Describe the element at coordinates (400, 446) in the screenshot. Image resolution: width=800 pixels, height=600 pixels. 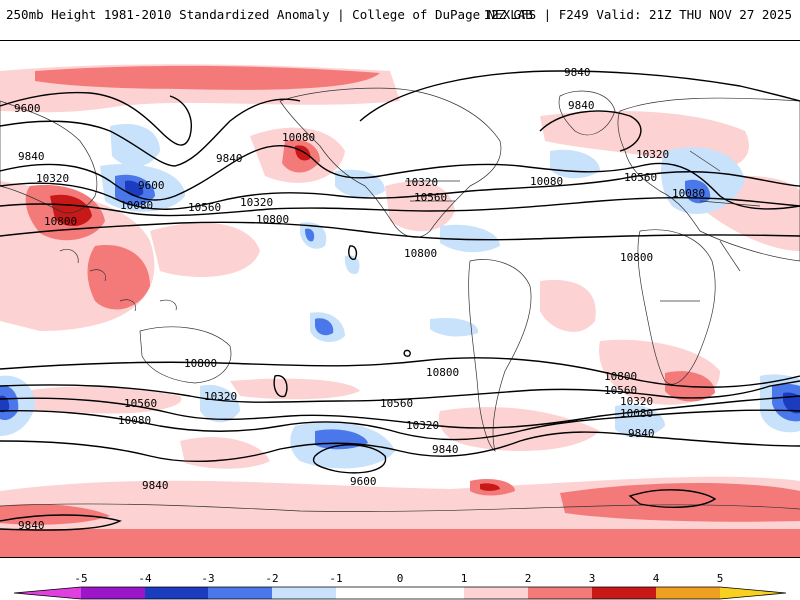
I see `contour-9840-south` at that location.